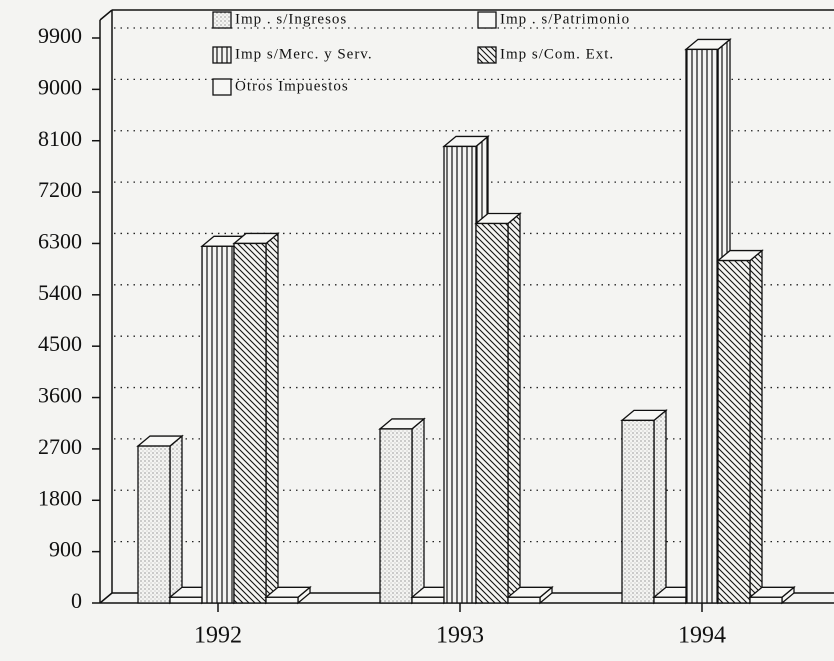 The height and width of the screenshot is (661, 834). I want to click on x-tick-label: 1994, so click(702, 636).